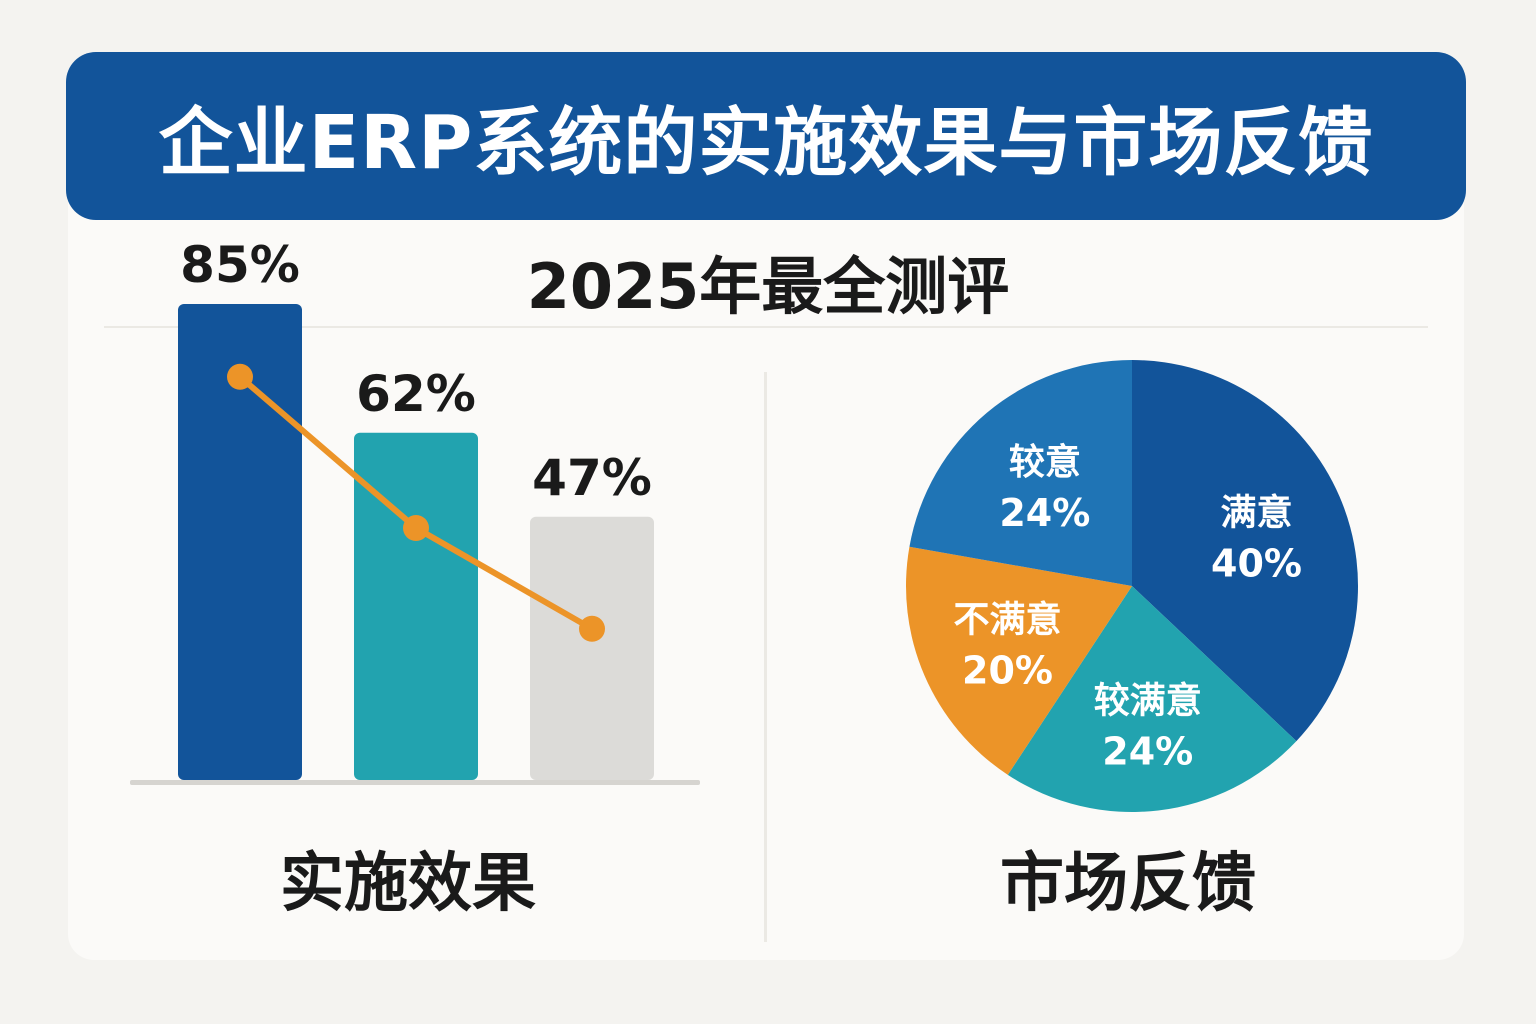 The height and width of the screenshot is (1024, 1536). Describe the element at coordinates (765, 657) in the screenshot. I see `divider-vertical` at that location.